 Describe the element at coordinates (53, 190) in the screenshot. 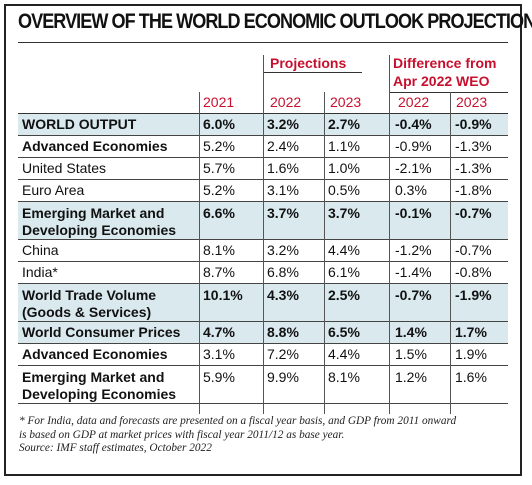

I see `row-label: Euro Area` at that location.